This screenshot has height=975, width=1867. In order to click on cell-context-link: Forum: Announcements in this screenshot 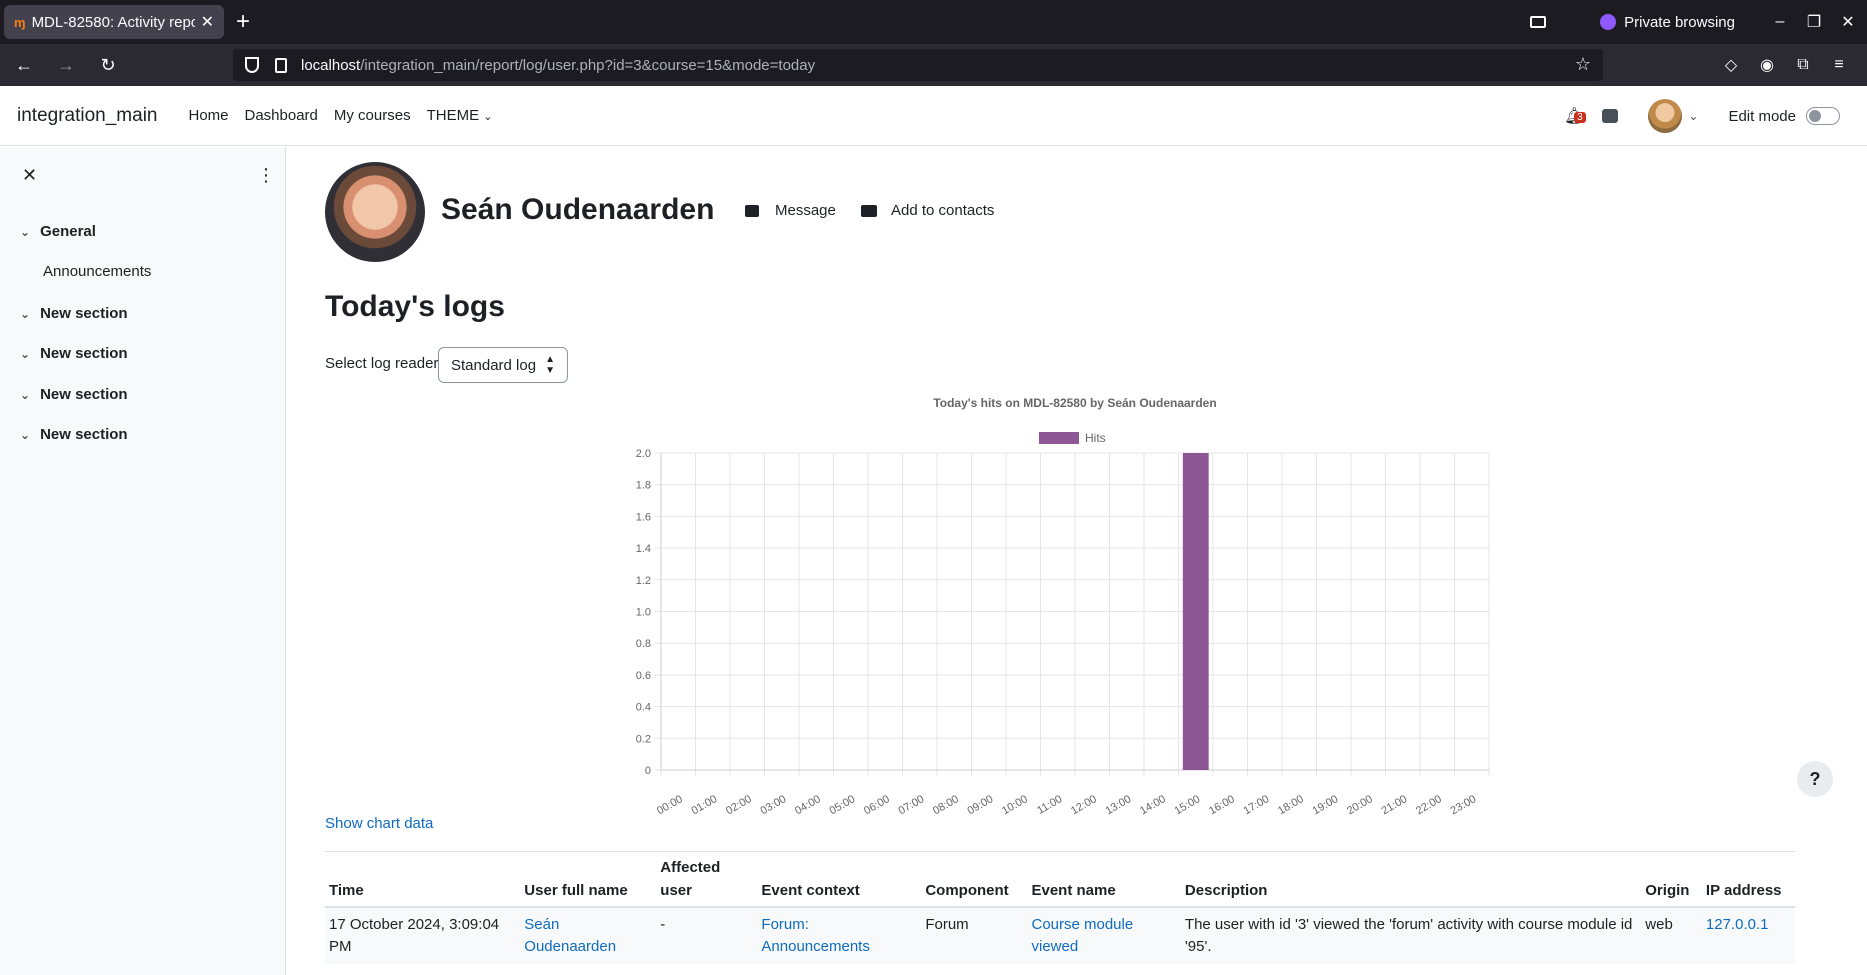, I will do `click(815, 935)`.